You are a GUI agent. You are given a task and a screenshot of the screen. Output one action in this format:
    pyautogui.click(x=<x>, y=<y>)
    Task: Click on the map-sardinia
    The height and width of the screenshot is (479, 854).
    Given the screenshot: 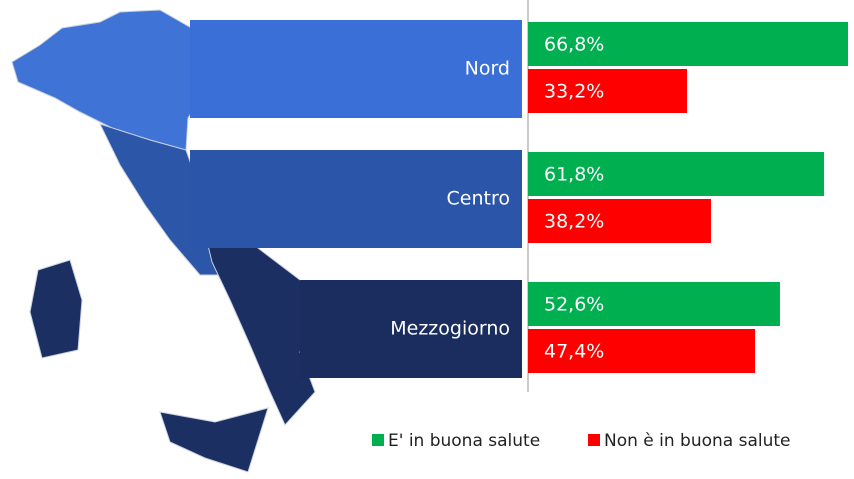 What is the action you would take?
    pyautogui.click(x=56, y=309)
    